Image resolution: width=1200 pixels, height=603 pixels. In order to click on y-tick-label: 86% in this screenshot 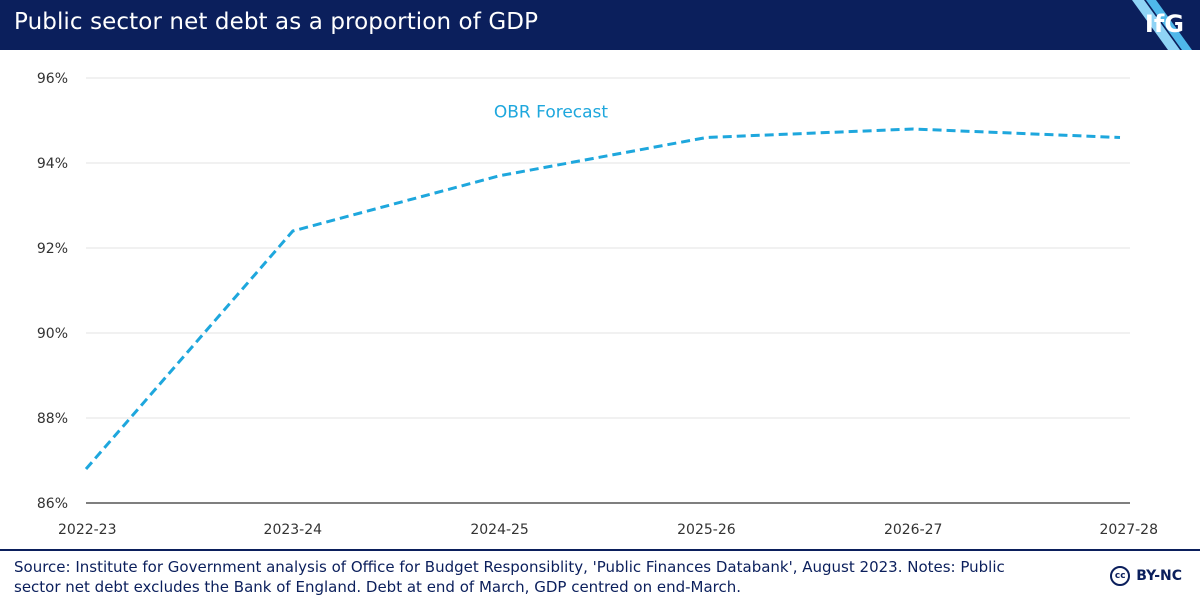, I will do `click(52, 504)`.